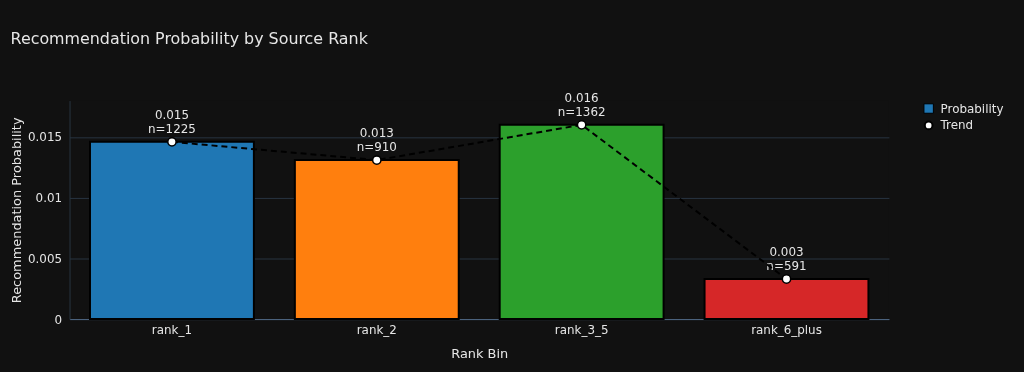 This screenshot has height=390, width=1024. Describe the element at coordinates (972, 108) in the screenshot. I see `legend-label: Probability` at that location.